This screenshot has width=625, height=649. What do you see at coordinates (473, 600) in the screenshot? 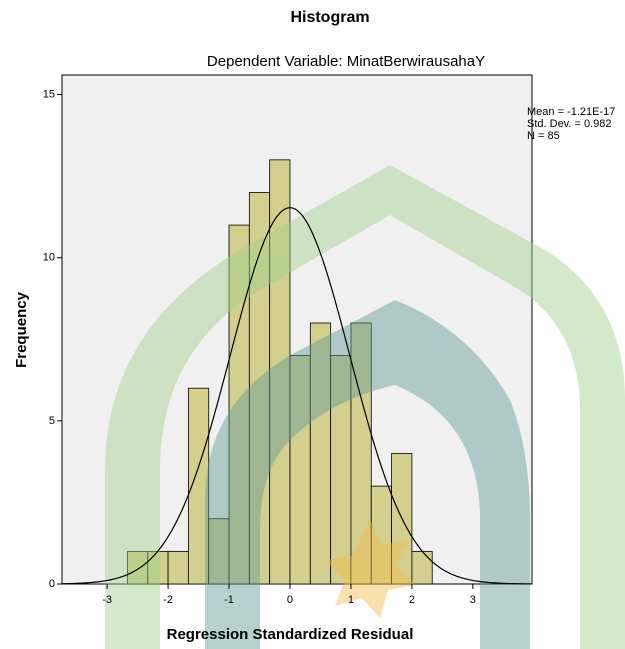
I see `x-tick-label: 3` at bounding box center [473, 600].